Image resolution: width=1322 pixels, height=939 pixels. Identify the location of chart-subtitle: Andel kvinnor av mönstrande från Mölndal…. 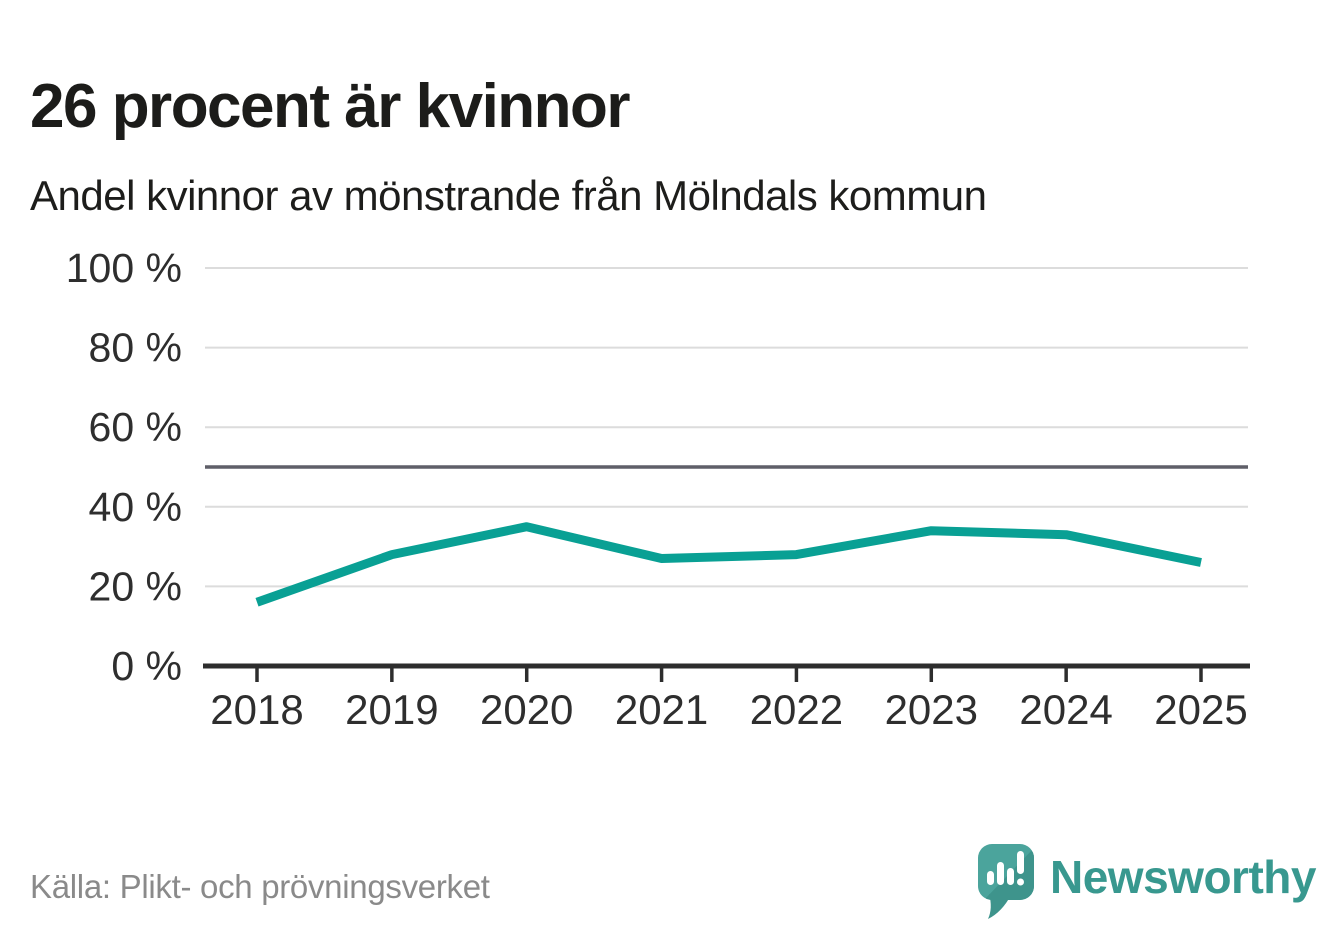
(508, 195).